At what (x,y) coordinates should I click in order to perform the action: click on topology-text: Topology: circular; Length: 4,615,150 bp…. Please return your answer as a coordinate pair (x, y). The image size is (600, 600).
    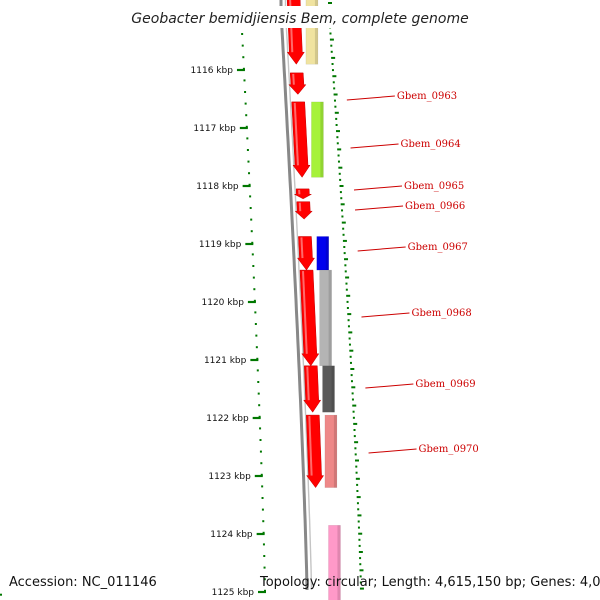
    Looking at the image, I should click on (430, 582).